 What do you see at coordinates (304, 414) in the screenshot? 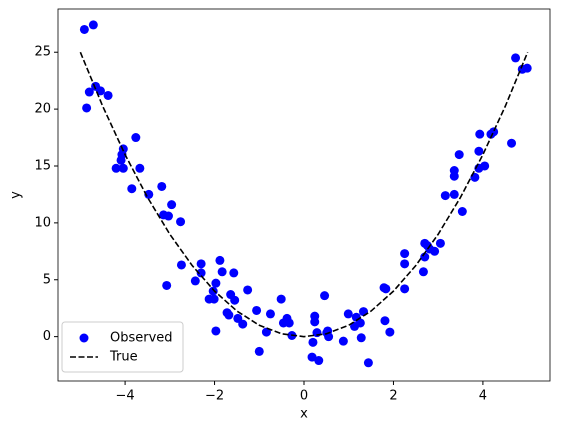
I see `x-axis-label: x` at bounding box center [304, 414].